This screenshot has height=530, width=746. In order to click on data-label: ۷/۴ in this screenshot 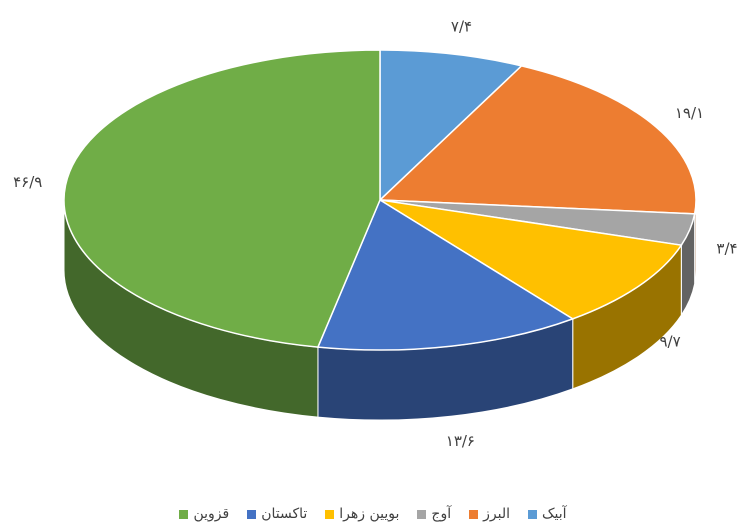, I will do `click(461, 26)`.